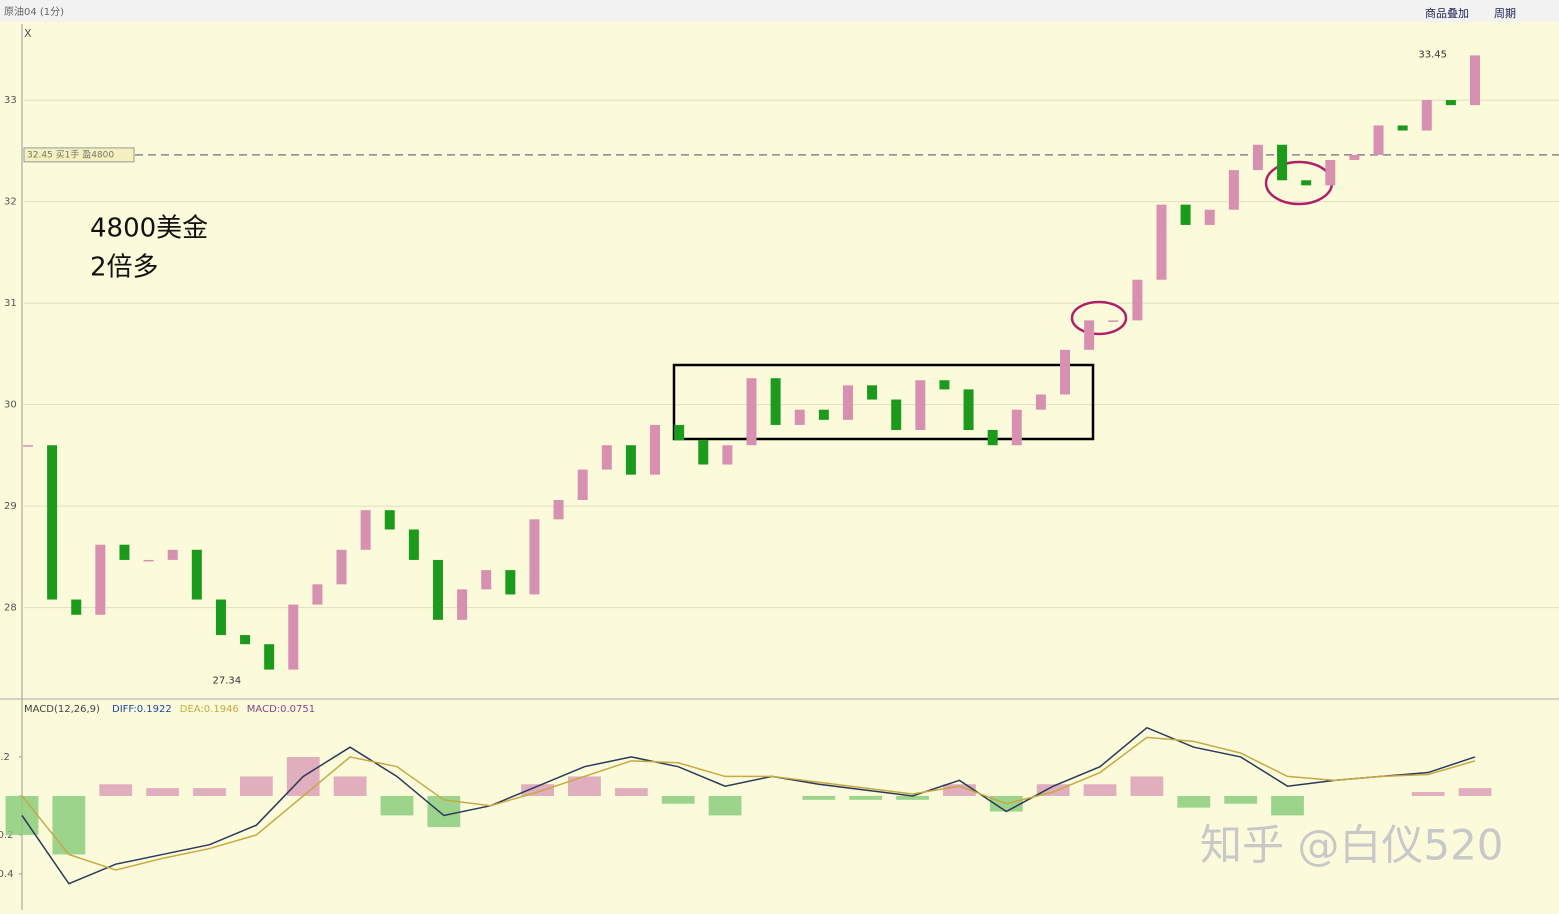 This screenshot has height=914, width=1559. I want to click on y-tick-label: 32, so click(10, 202).